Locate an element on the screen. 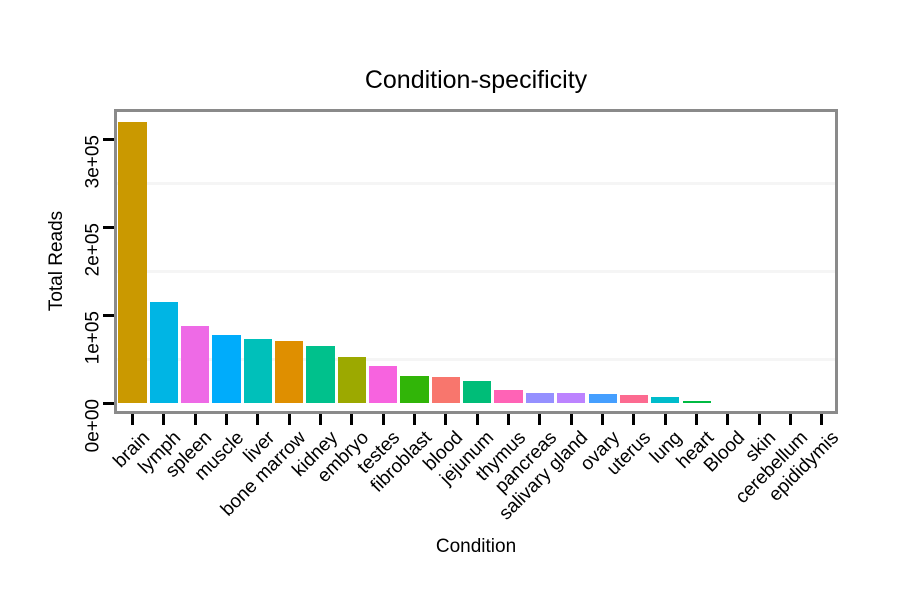 The image size is (900, 600). bar-blood is located at coordinates (445, 389).